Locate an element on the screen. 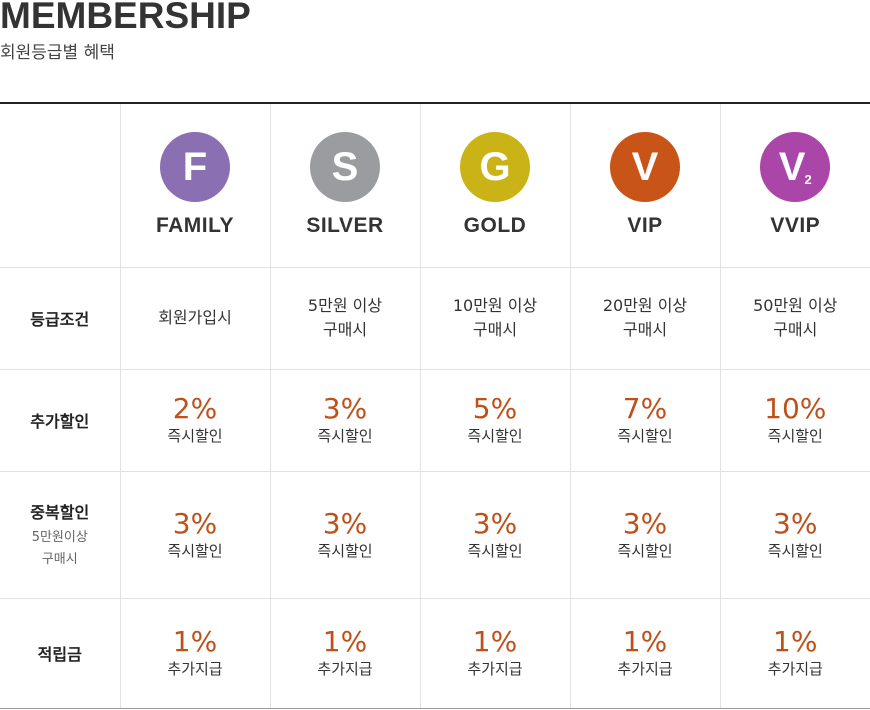 The image size is (870, 710). family-badge-icon: F is located at coordinates (195, 167).